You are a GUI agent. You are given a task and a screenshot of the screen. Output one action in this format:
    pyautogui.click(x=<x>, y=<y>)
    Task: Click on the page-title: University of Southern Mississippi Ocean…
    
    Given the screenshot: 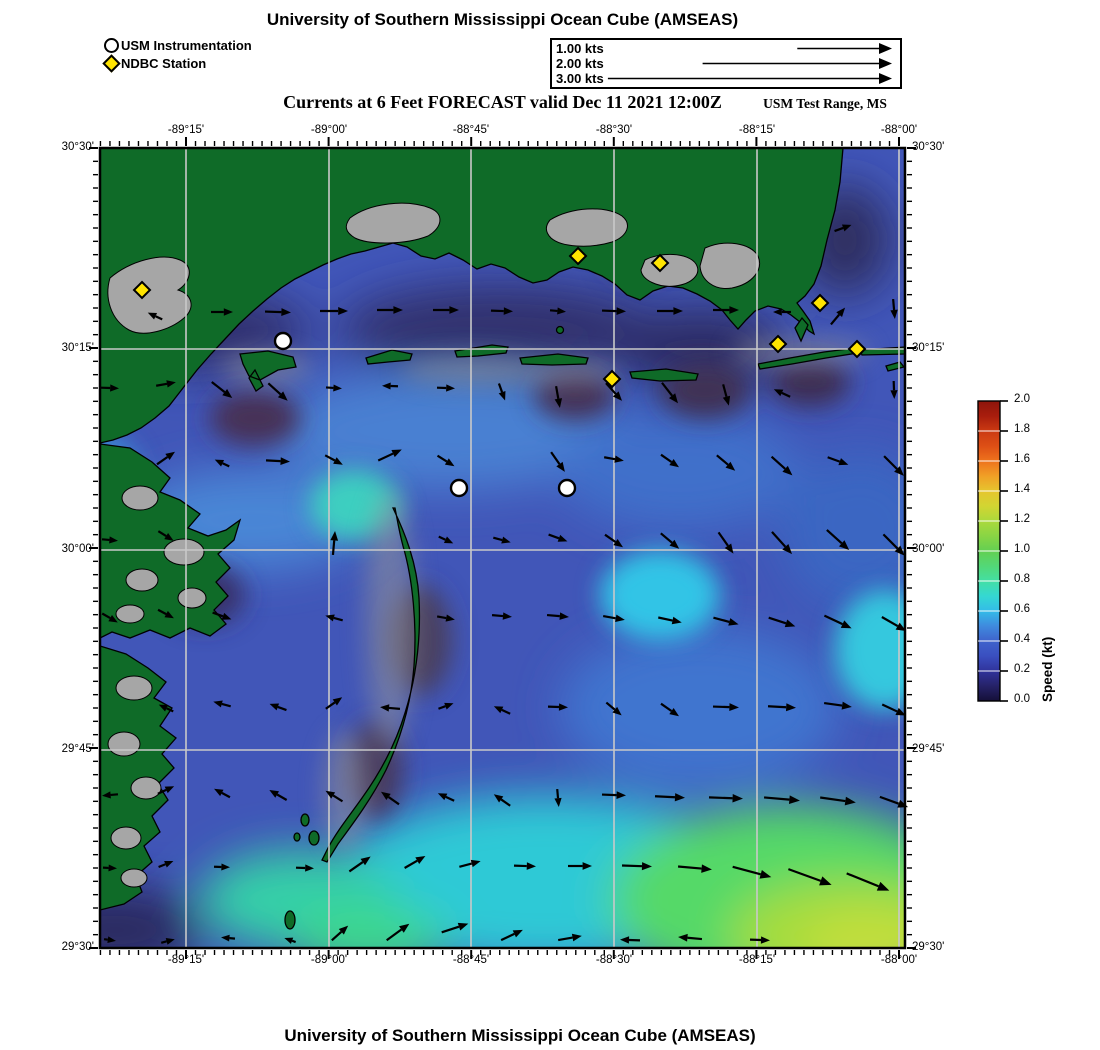 What is the action you would take?
    pyautogui.click(x=502, y=19)
    